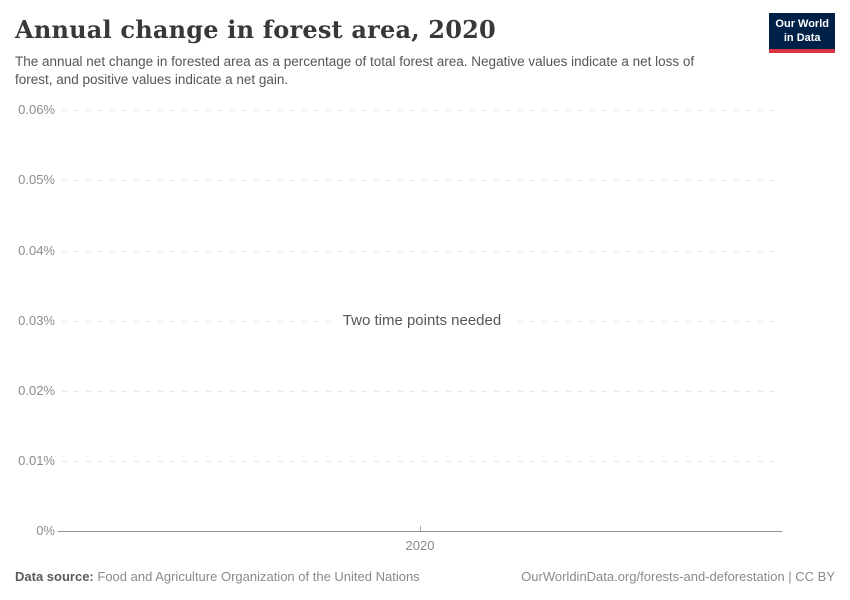 Image resolution: width=850 pixels, height=600 pixels. What do you see at coordinates (36, 109) in the screenshot?
I see `y-axis-tick-label: 0.06%` at bounding box center [36, 109].